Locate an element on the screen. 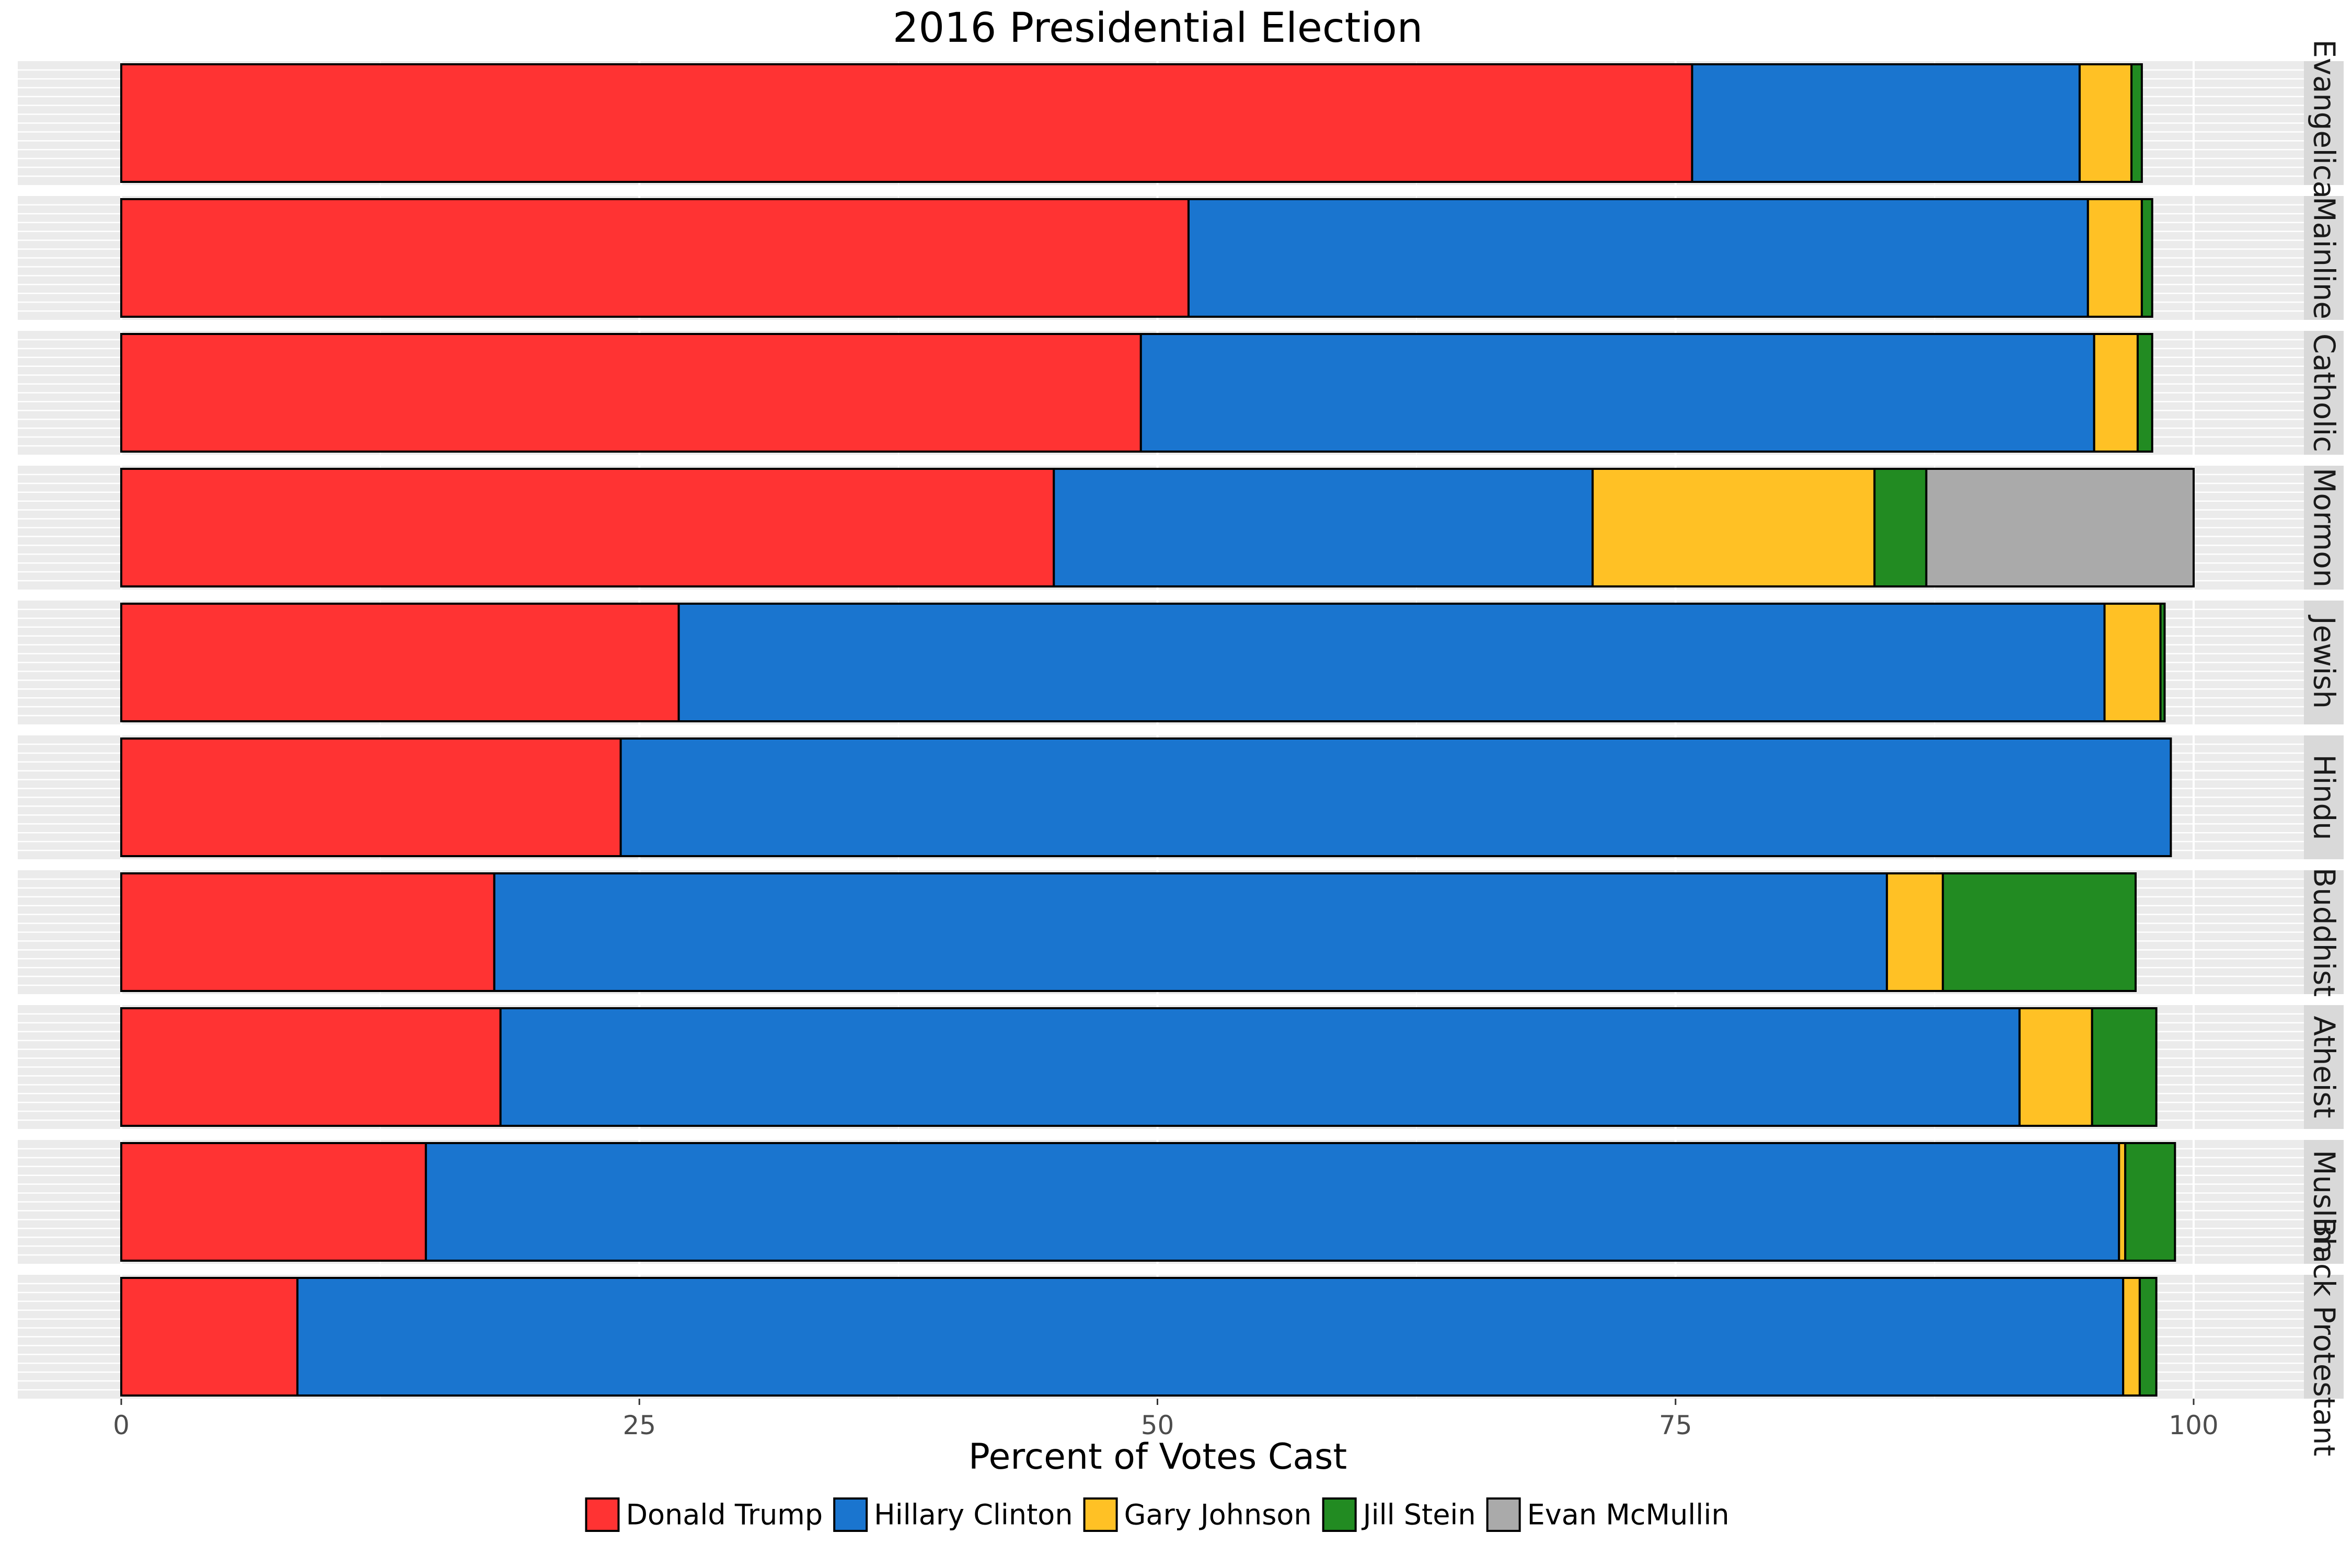  bar-mormon-evan-mcmullin is located at coordinates (2060, 527).